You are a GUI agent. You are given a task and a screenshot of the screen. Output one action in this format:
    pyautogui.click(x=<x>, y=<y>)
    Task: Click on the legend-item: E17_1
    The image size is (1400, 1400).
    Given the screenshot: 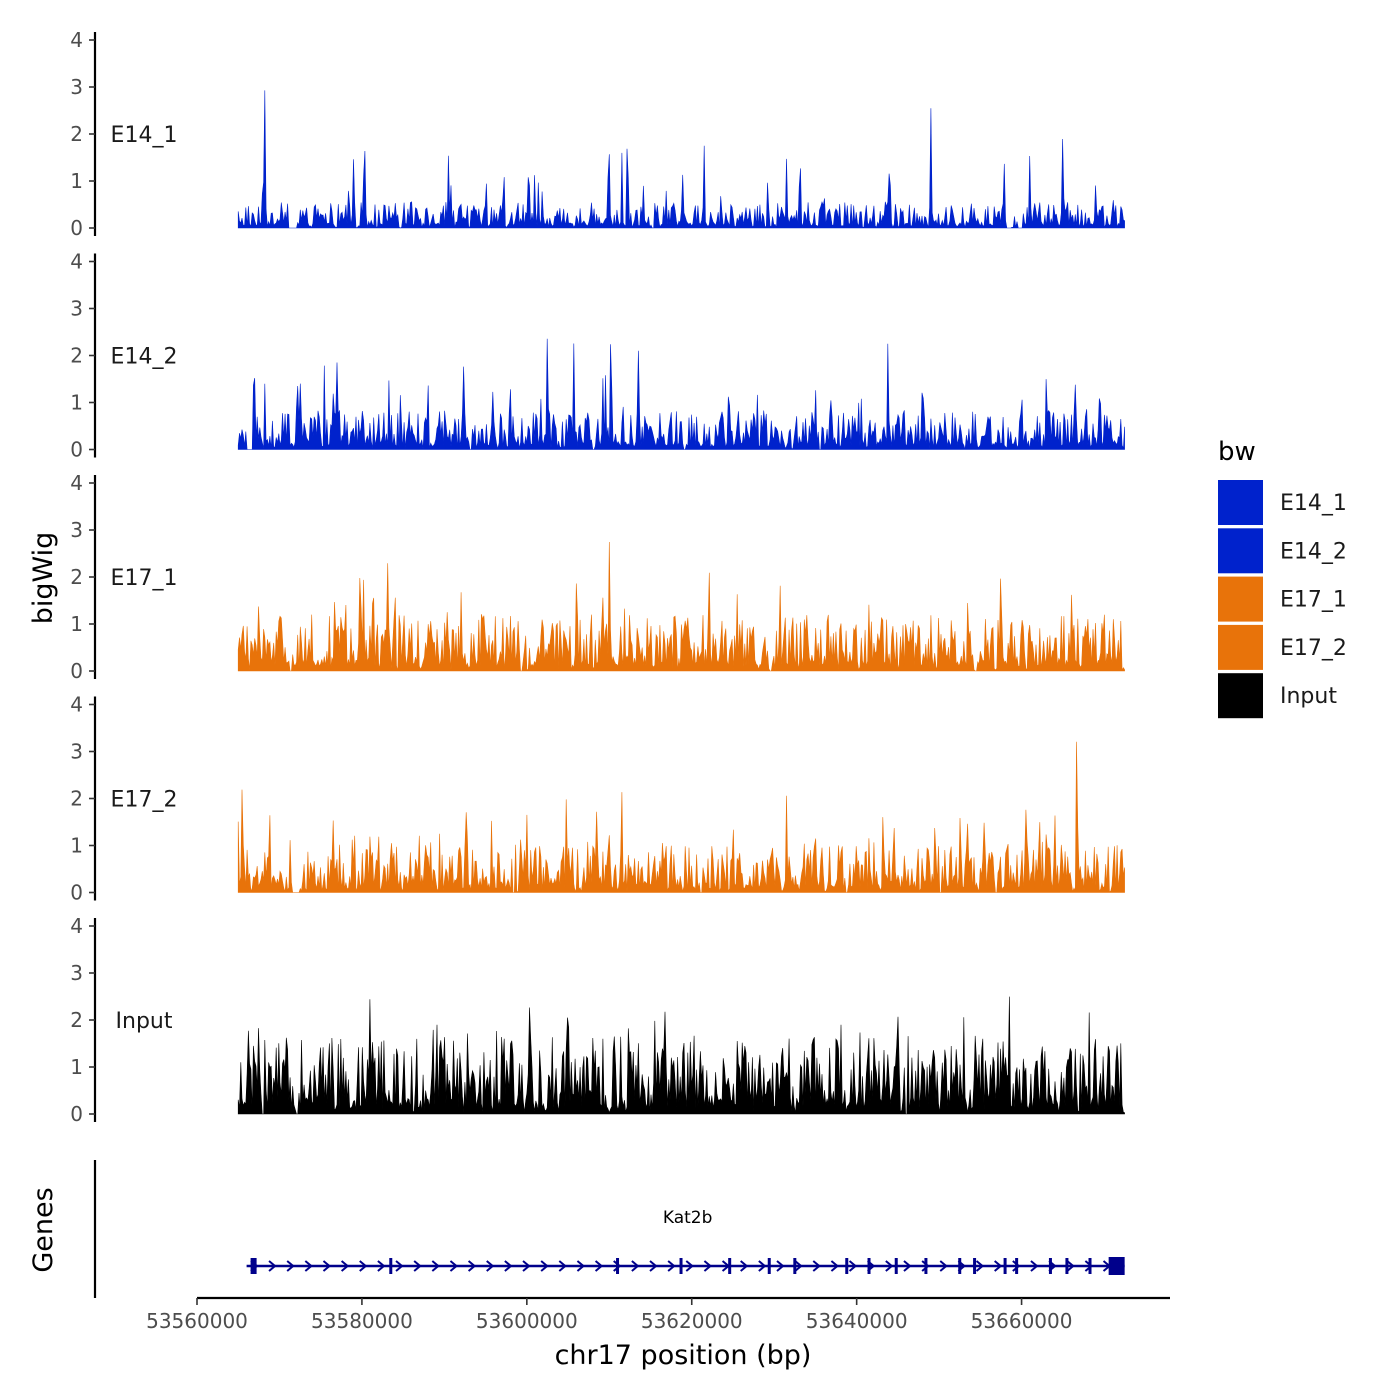 What is the action you would take?
    pyautogui.click(x=1282, y=599)
    